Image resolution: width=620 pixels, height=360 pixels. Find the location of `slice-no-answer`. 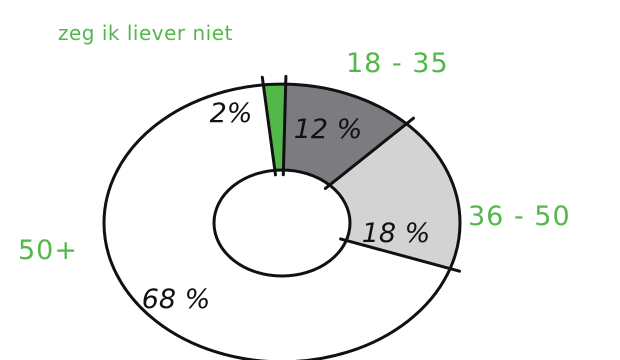

slice-no-answer is located at coordinates (274, 127).